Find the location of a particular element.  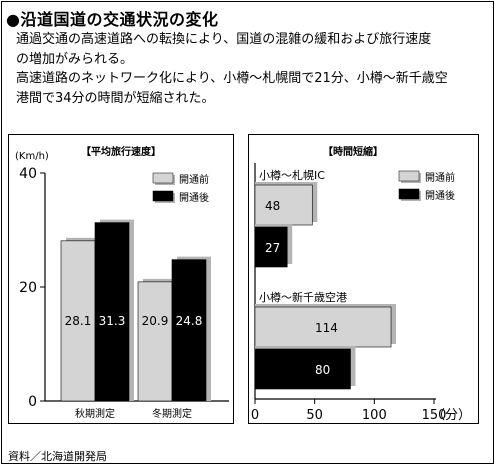

description-line: 通過交通の高速道路への転換により、国道の混雑の緩和および旅行速度 is located at coordinates (224, 39).